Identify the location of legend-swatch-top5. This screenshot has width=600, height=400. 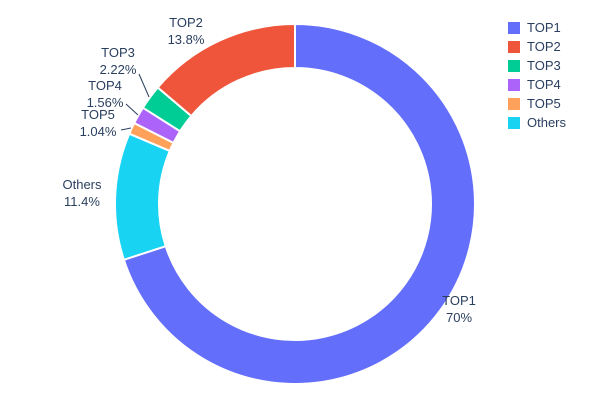
(514, 103).